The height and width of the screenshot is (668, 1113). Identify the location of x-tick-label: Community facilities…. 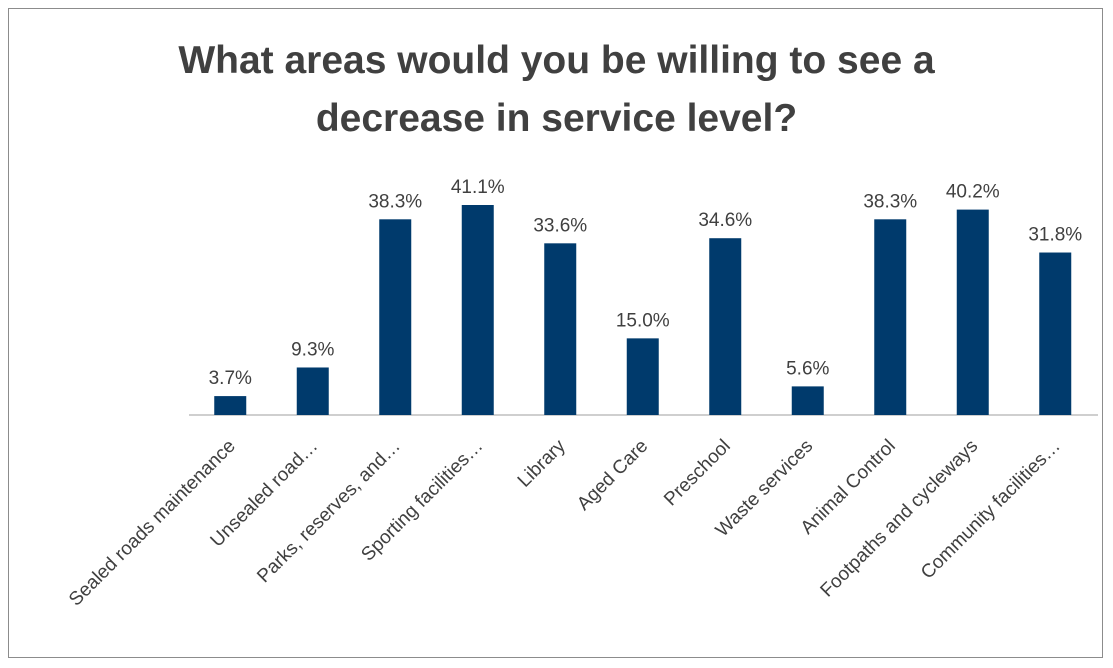
(991, 510).